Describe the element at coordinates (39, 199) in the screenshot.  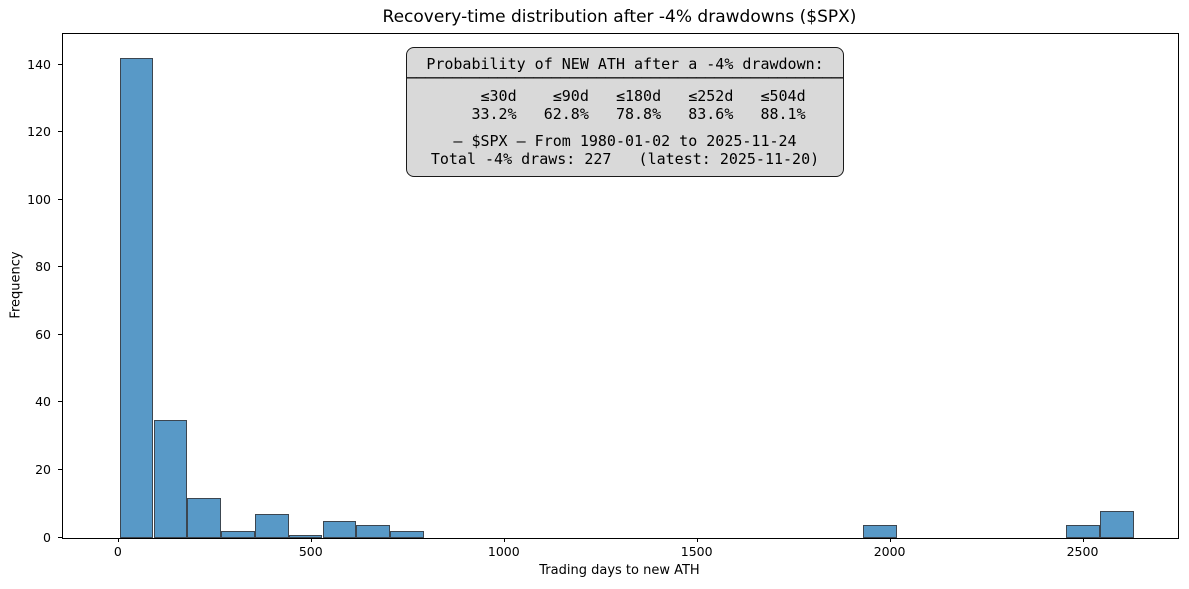
I see `y-tick-label: 100` at that location.